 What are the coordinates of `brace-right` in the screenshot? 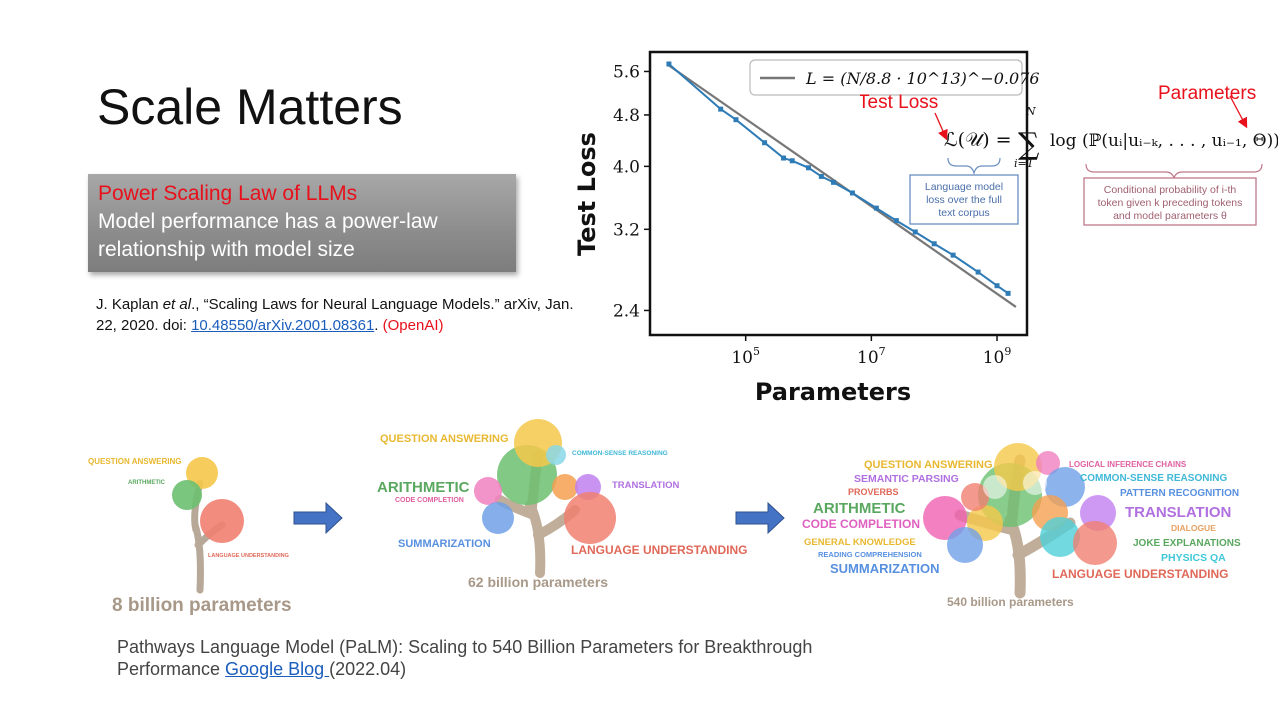 It's located at (1174, 171).